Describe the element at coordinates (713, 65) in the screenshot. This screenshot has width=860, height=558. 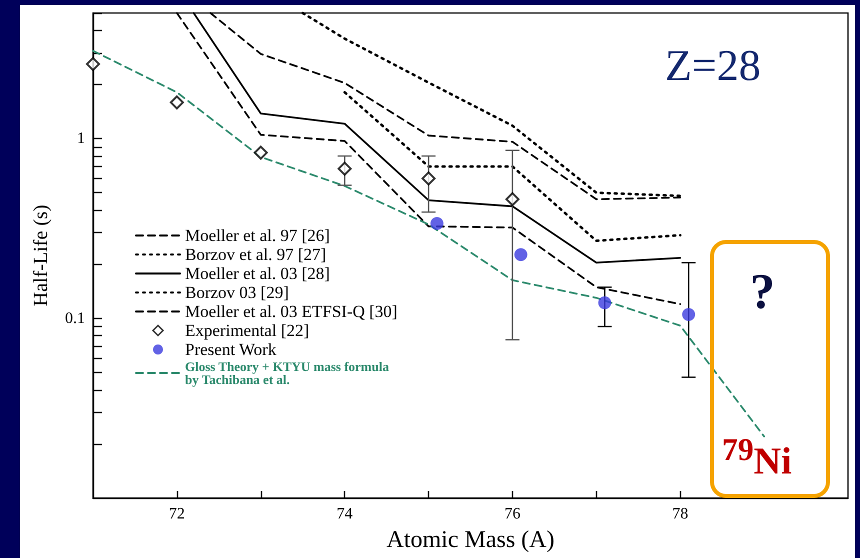
I see `annotation: Z=28` at that location.